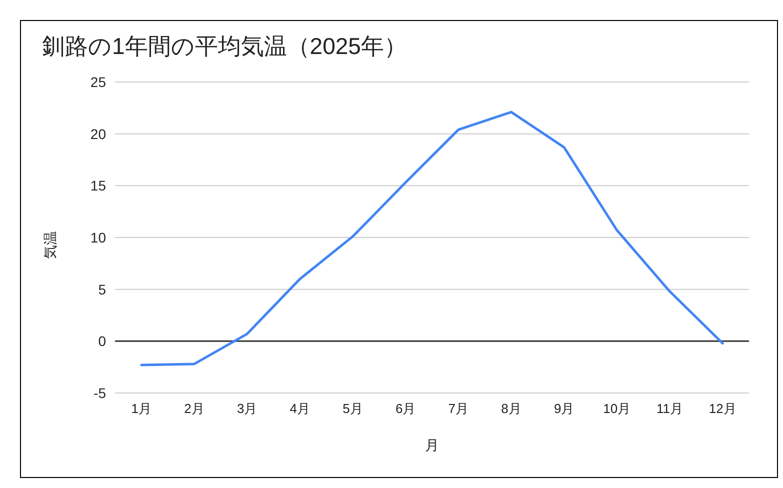 The image size is (783, 488). Describe the element at coordinates (100, 393) in the screenshot. I see `y-tick-label: -5` at that location.